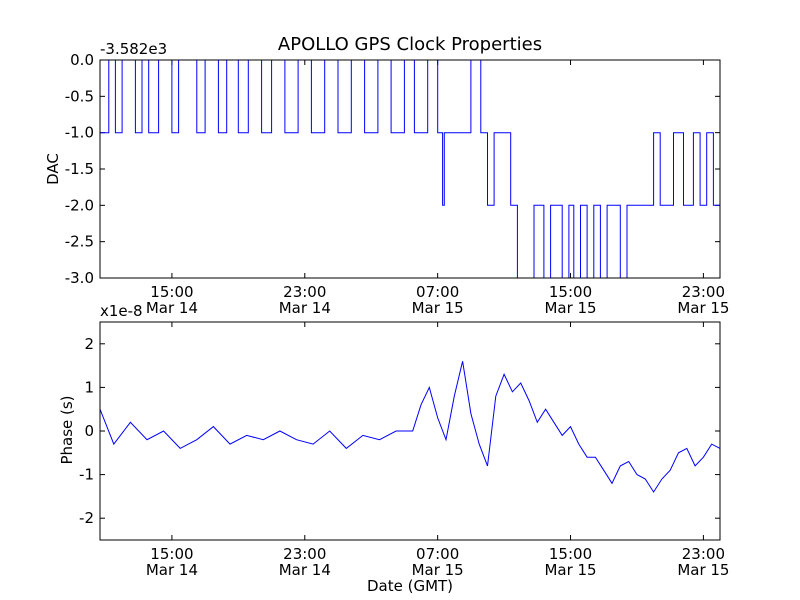 The height and width of the screenshot is (600, 800). Describe the element at coordinates (89, 387) in the screenshot. I see `bot-y-tick-label: 1` at that location.